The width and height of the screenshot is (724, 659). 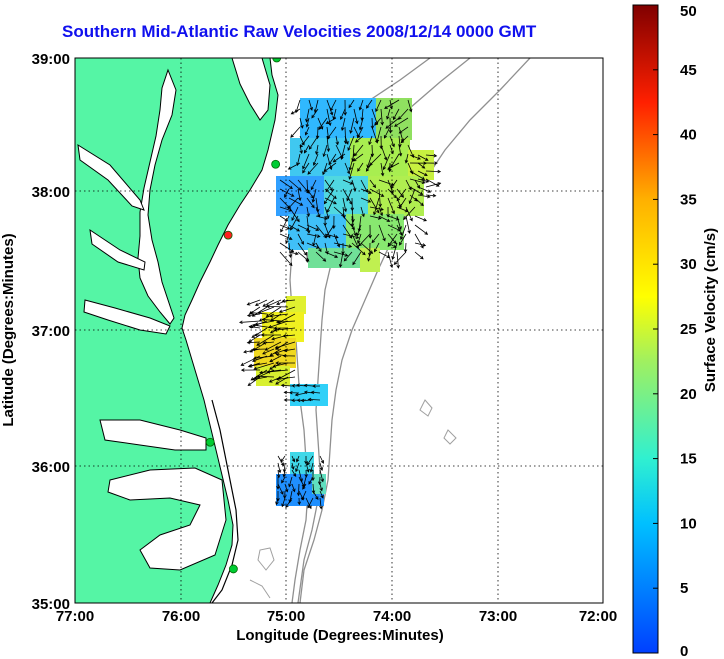 What do you see at coordinates (111, 177) in the screenshot?
I see `potomac-river` at bounding box center [111, 177].